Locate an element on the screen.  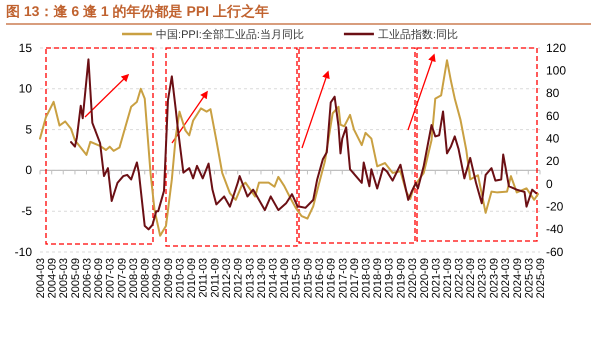
x-tick-label: 2018-09 is located at coordinates (378, 278).